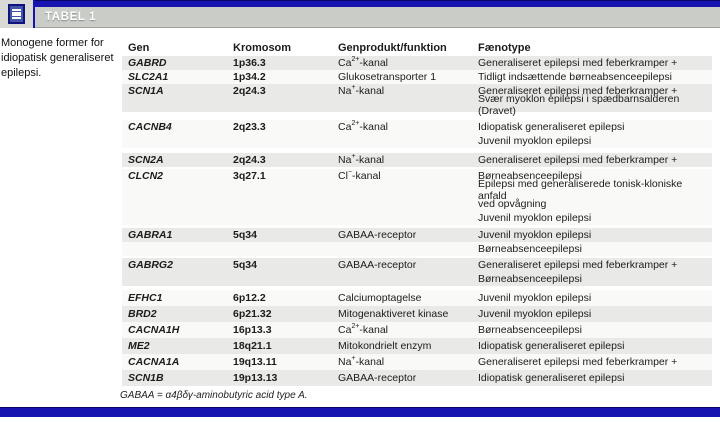 The image size is (720, 422). What do you see at coordinates (377, 17) in the screenshot?
I see `table-title-band: TABEL 1` at bounding box center [377, 17].